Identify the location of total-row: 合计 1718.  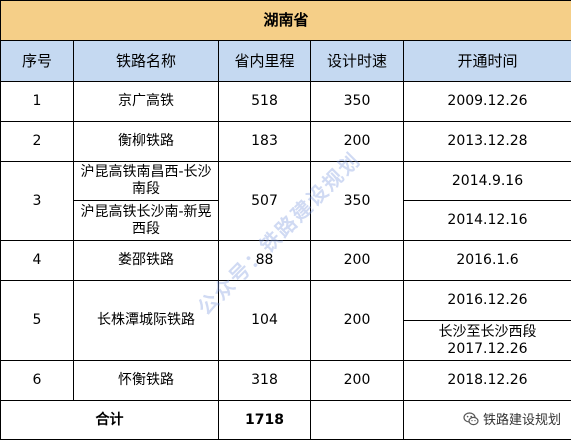
(285, 420).